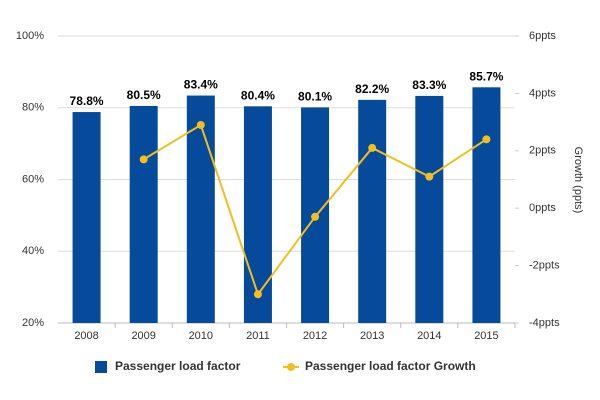  I want to click on x-tick-label: 2013, so click(372, 336).